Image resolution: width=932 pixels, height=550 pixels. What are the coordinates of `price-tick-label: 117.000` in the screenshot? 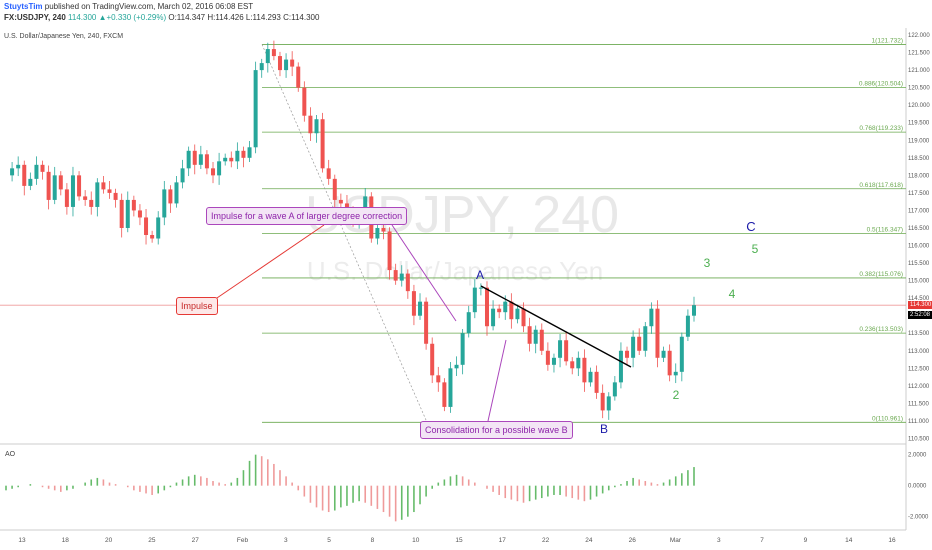 It's located at (919, 211).